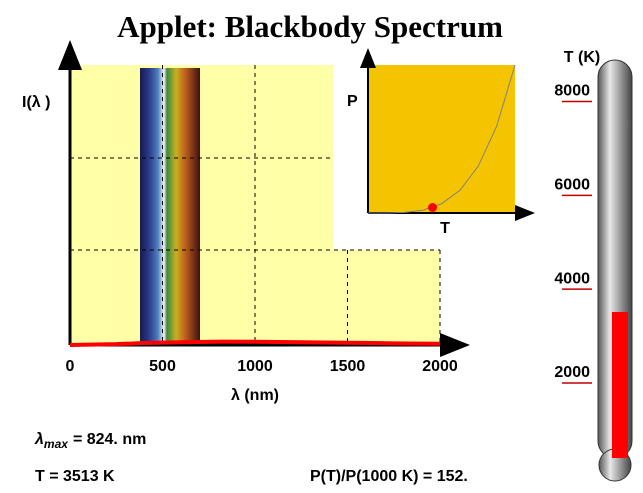  Describe the element at coordinates (36, 102) in the screenshot. I see `y-axis-label: I(λ )` at that location.